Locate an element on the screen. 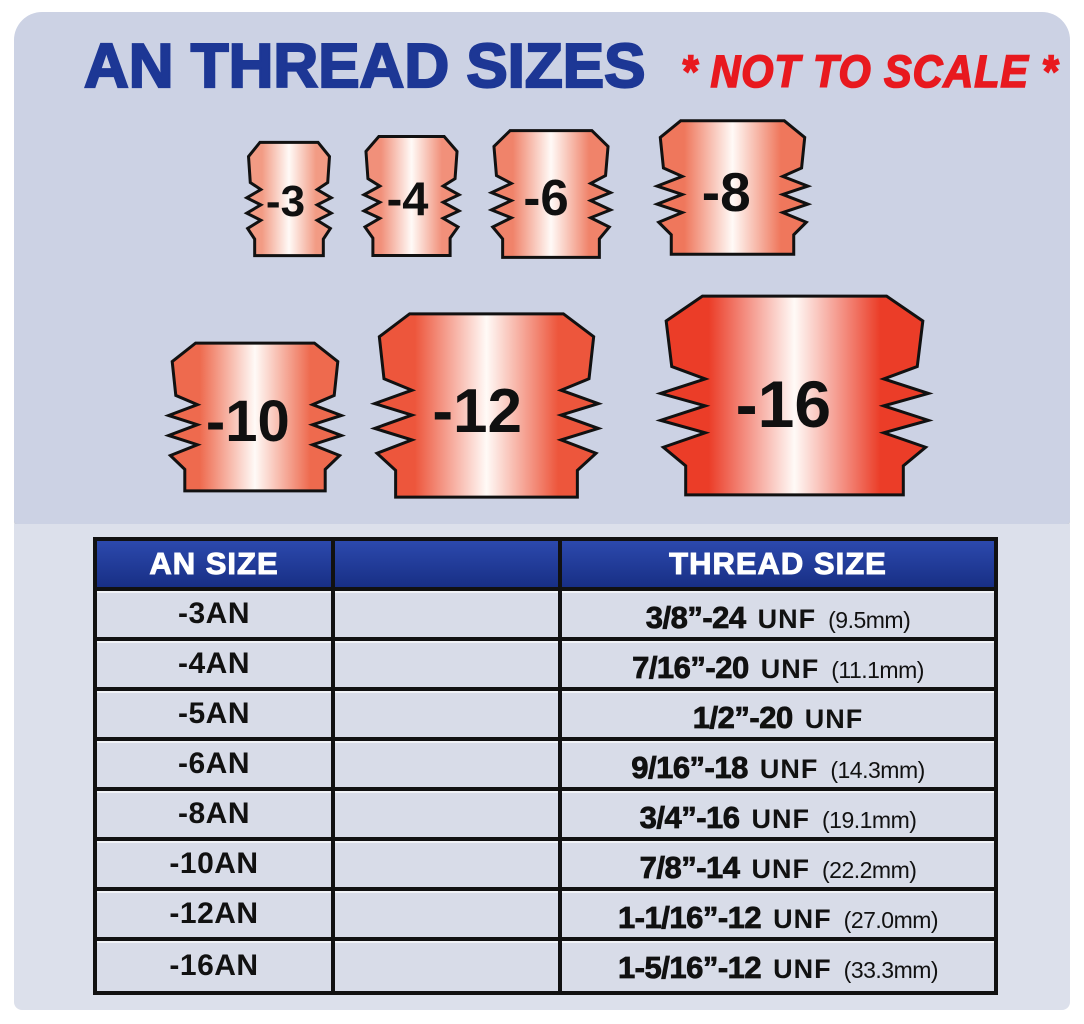 The image size is (1084, 1024). thread-size: 3/4”-16 is located at coordinates (689, 818).